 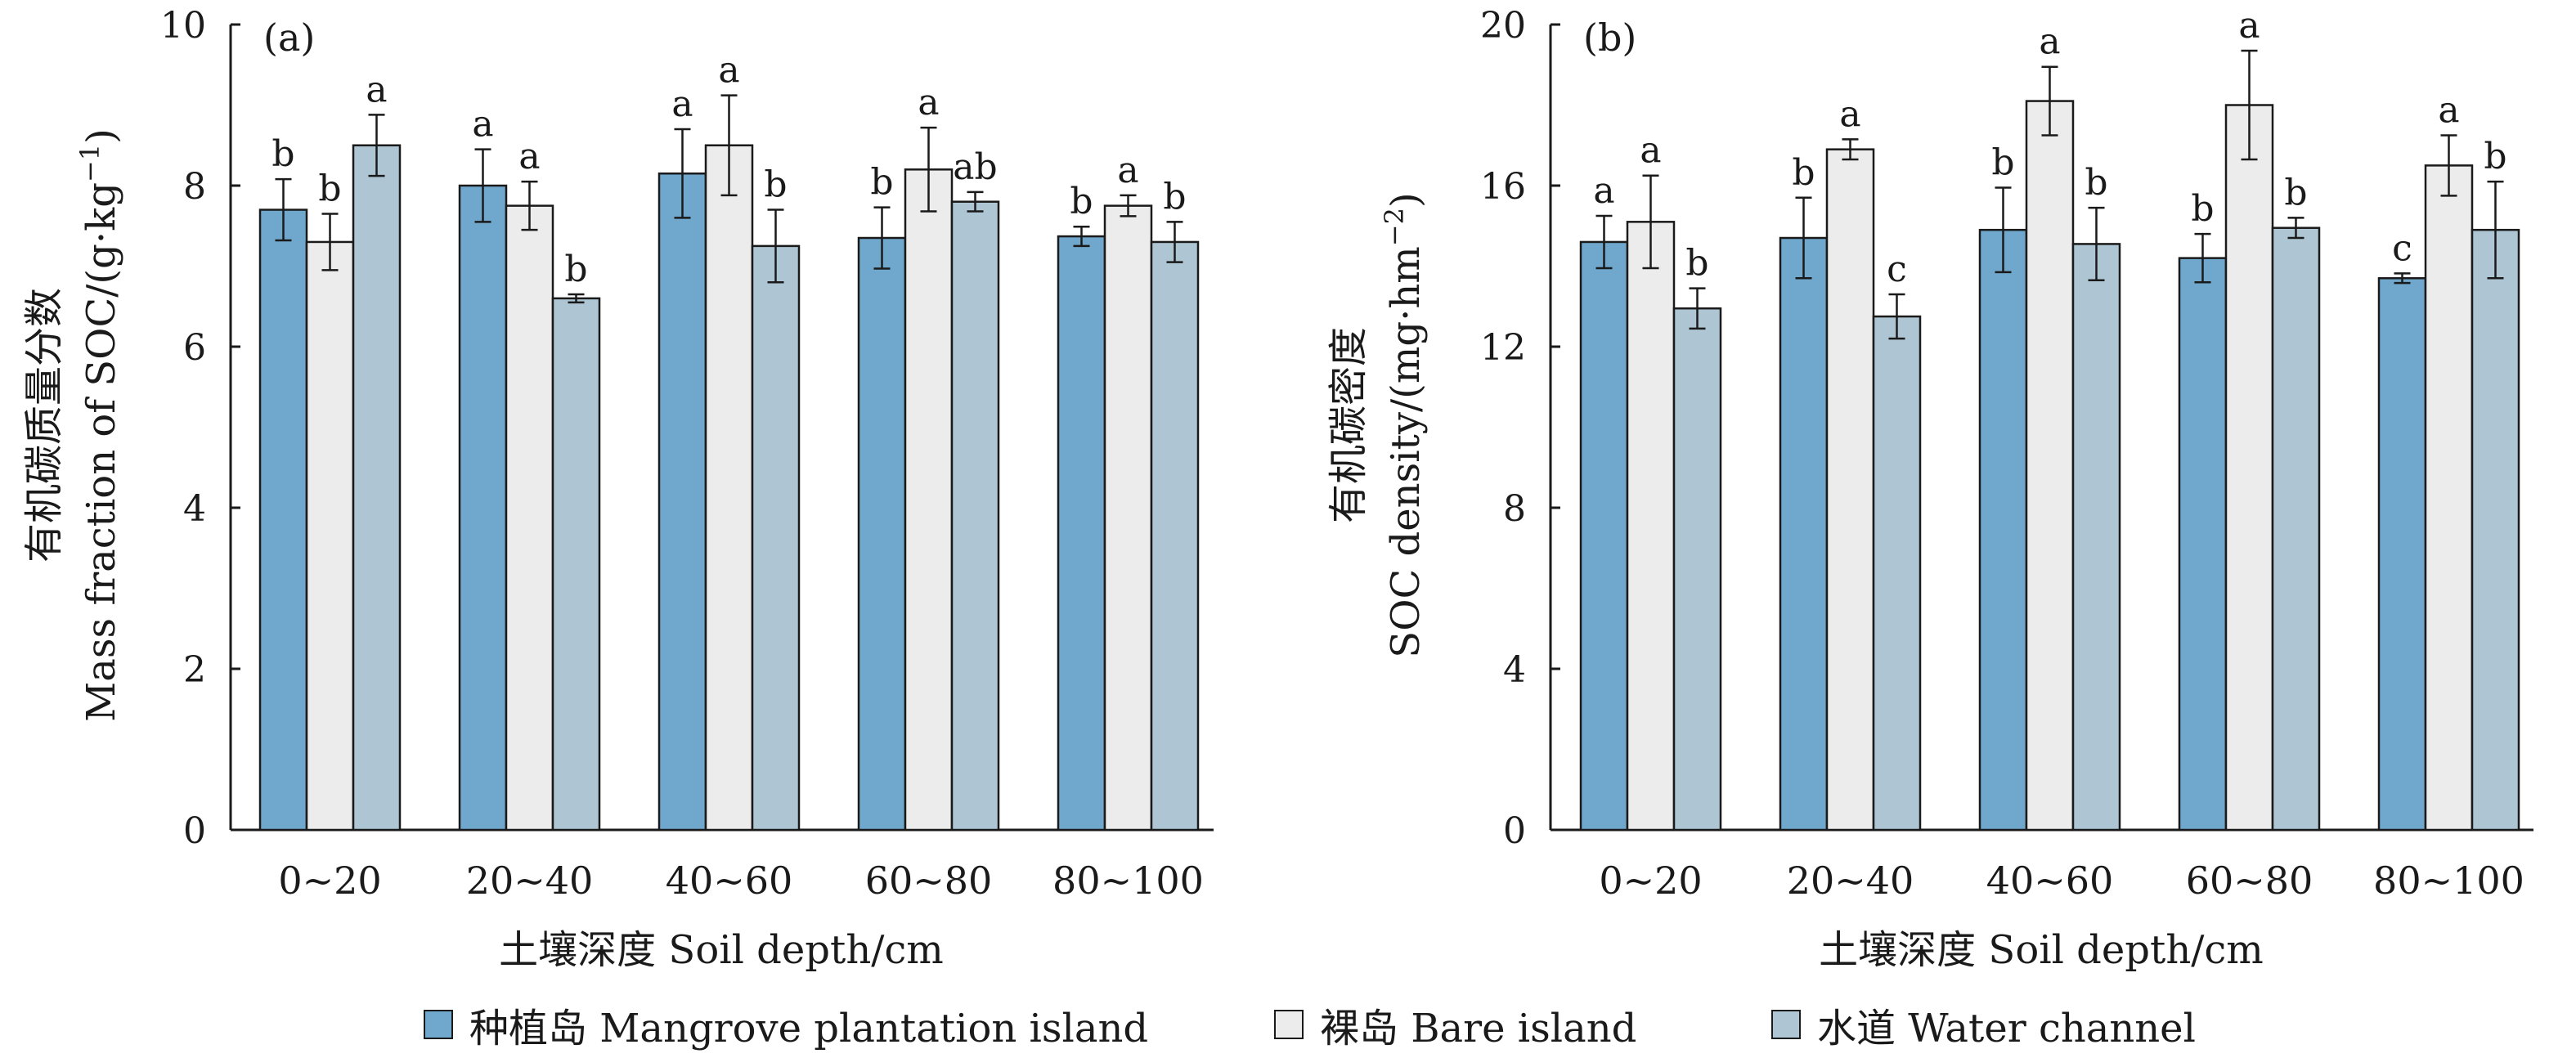 I want to click on legend-label-water-channel: 水道 Water channel, so click(x=2007, y=1028).